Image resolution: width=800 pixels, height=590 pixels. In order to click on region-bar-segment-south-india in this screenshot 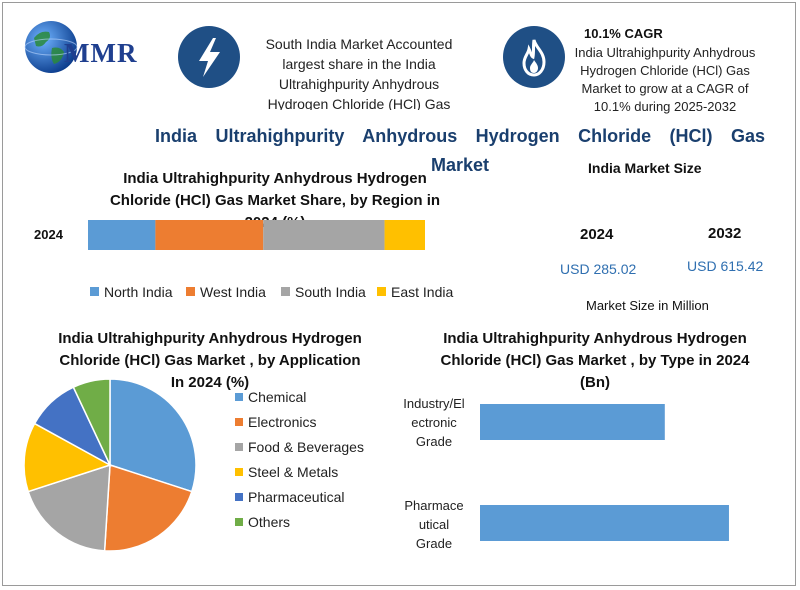, I will do `click(324, 235)`.